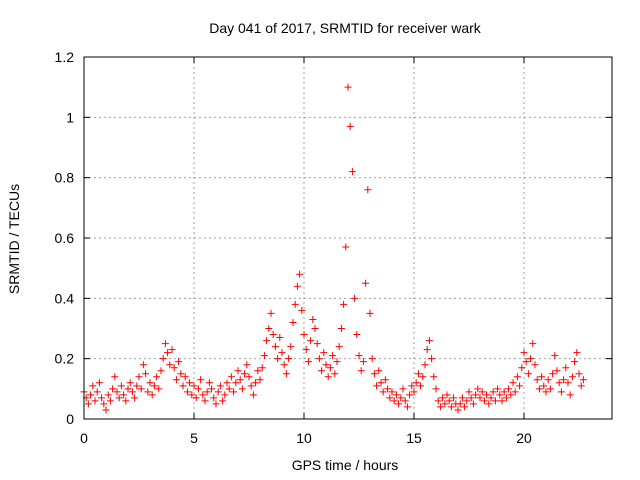  Describe the element at coordinates (65, 57) in the screenshot. I see `y-tick-label: 1.2` at that location.